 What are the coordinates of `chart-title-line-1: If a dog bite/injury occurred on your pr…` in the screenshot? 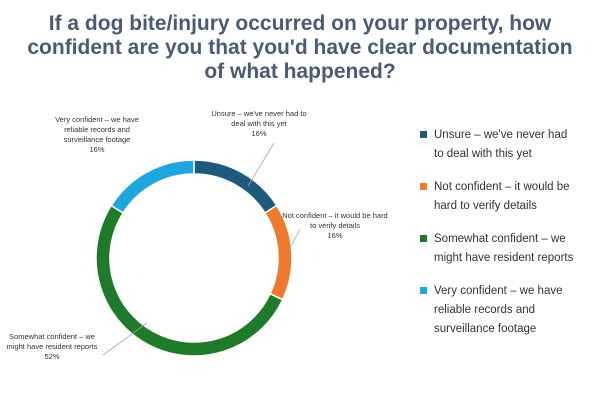 It's located at (300, 23).